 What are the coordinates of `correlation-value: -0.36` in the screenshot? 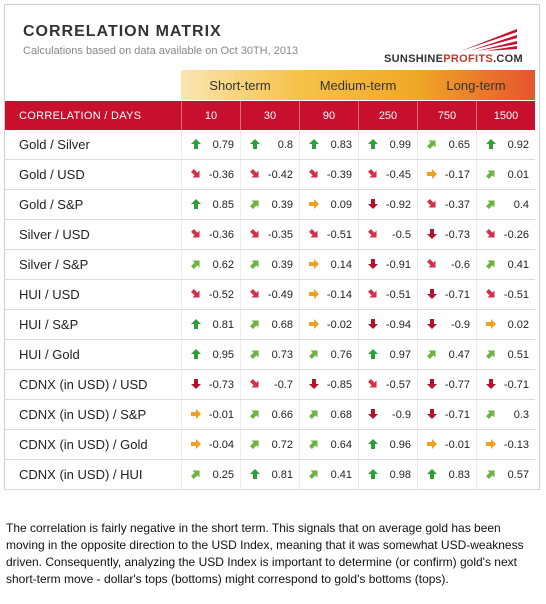 It's located at (221, 174).